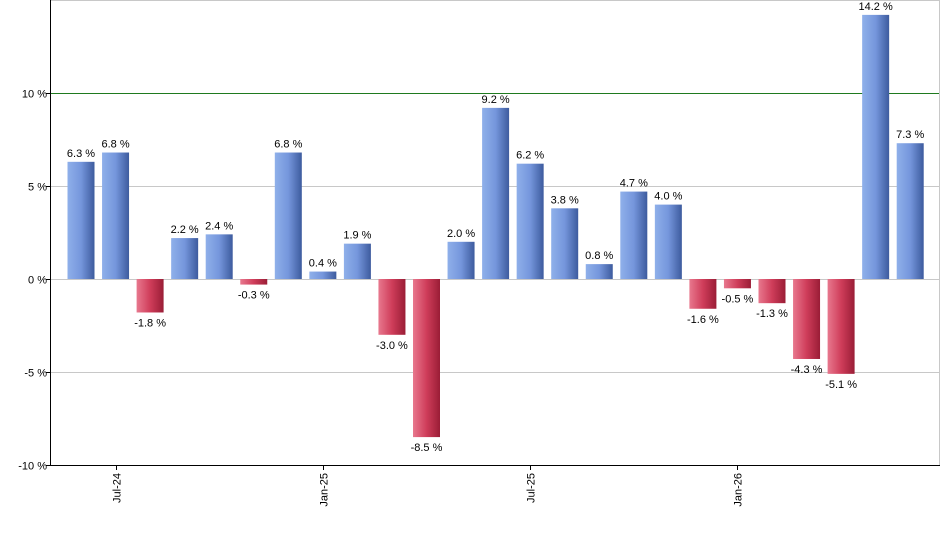  Describe the element at coordinates (392, 346) in the screenshot. I see `data-label: -3.0 %` at that location.